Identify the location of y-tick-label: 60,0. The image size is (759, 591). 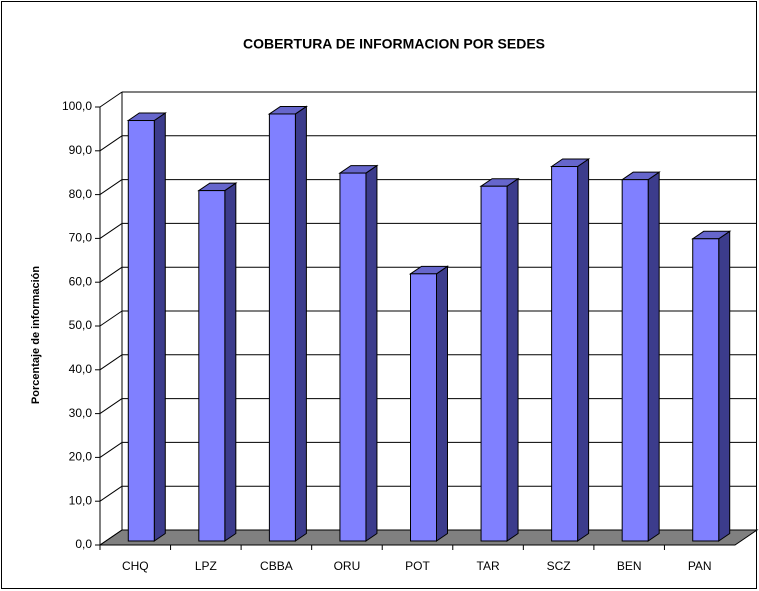
(81, 281).